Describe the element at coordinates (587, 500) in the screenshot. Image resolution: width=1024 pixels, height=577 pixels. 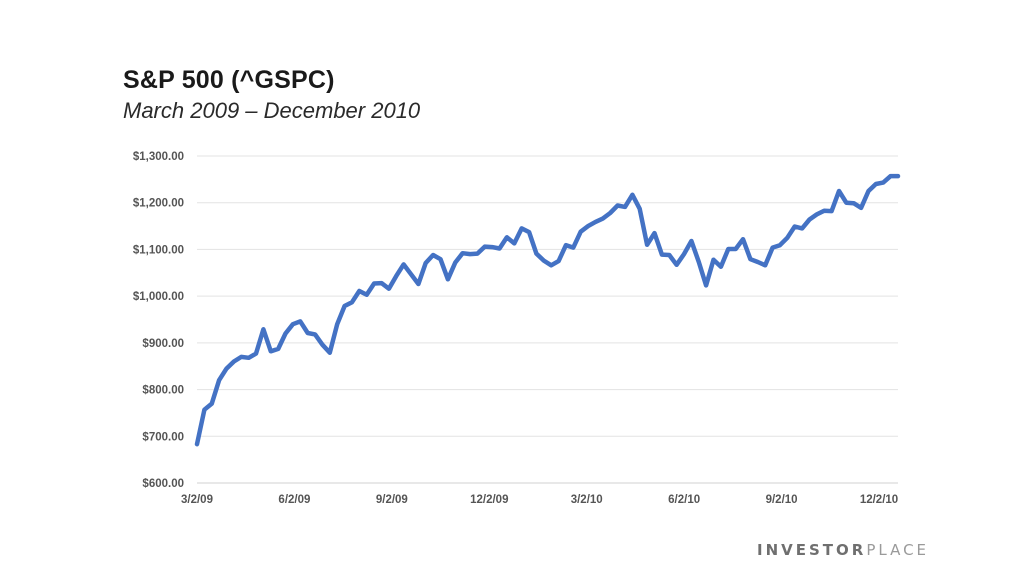
I see `x-tick-label: 3/2/10` at that location.